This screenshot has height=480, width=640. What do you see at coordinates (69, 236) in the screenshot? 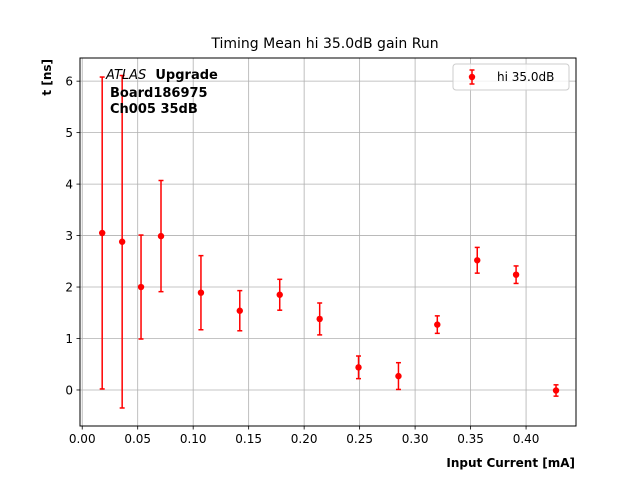
I see `y-tick-label: 3` at bounding box center [69, 236].